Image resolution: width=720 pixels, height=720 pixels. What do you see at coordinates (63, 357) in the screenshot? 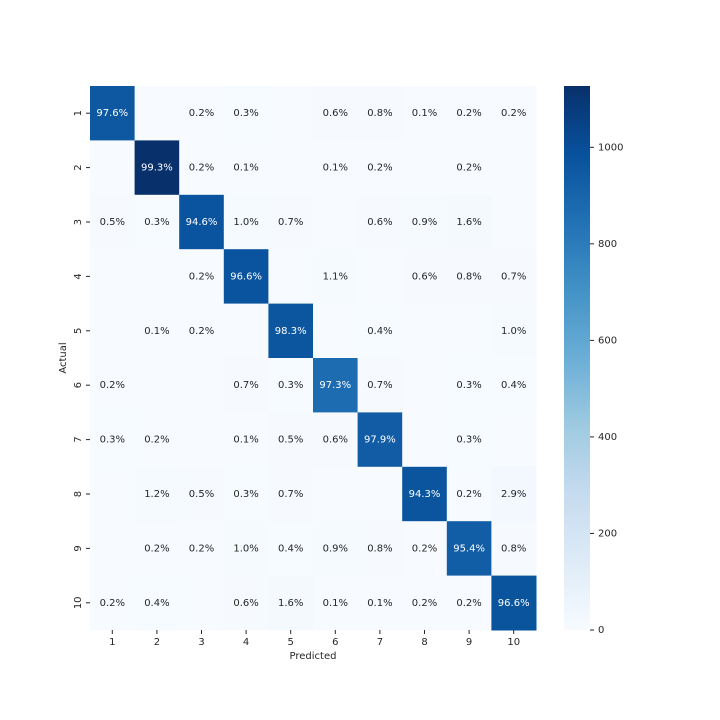
I see `y-axis-label: Actual` at bounding box center [63, 357].